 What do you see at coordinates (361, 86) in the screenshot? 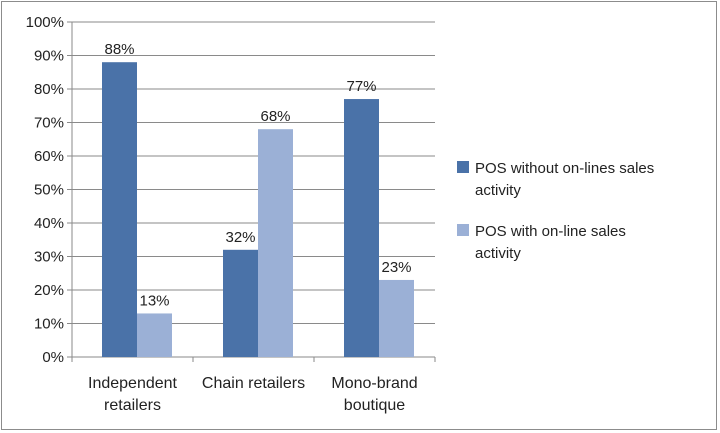
I see `data-label: 77%` at bounding box center [361, 86].